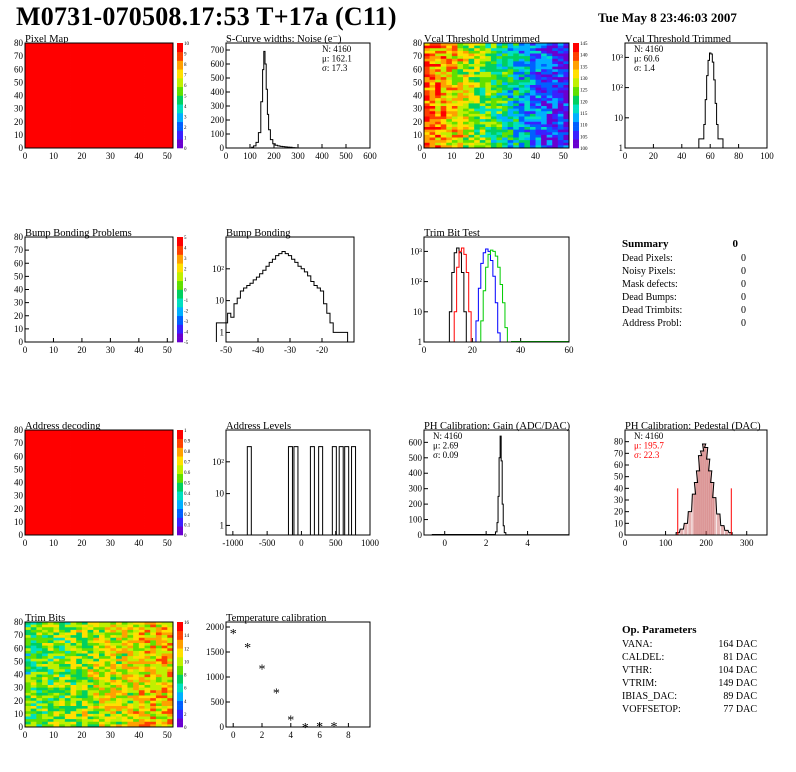  I want to click on palette-tick-label: 0.8, so click(187, 452).